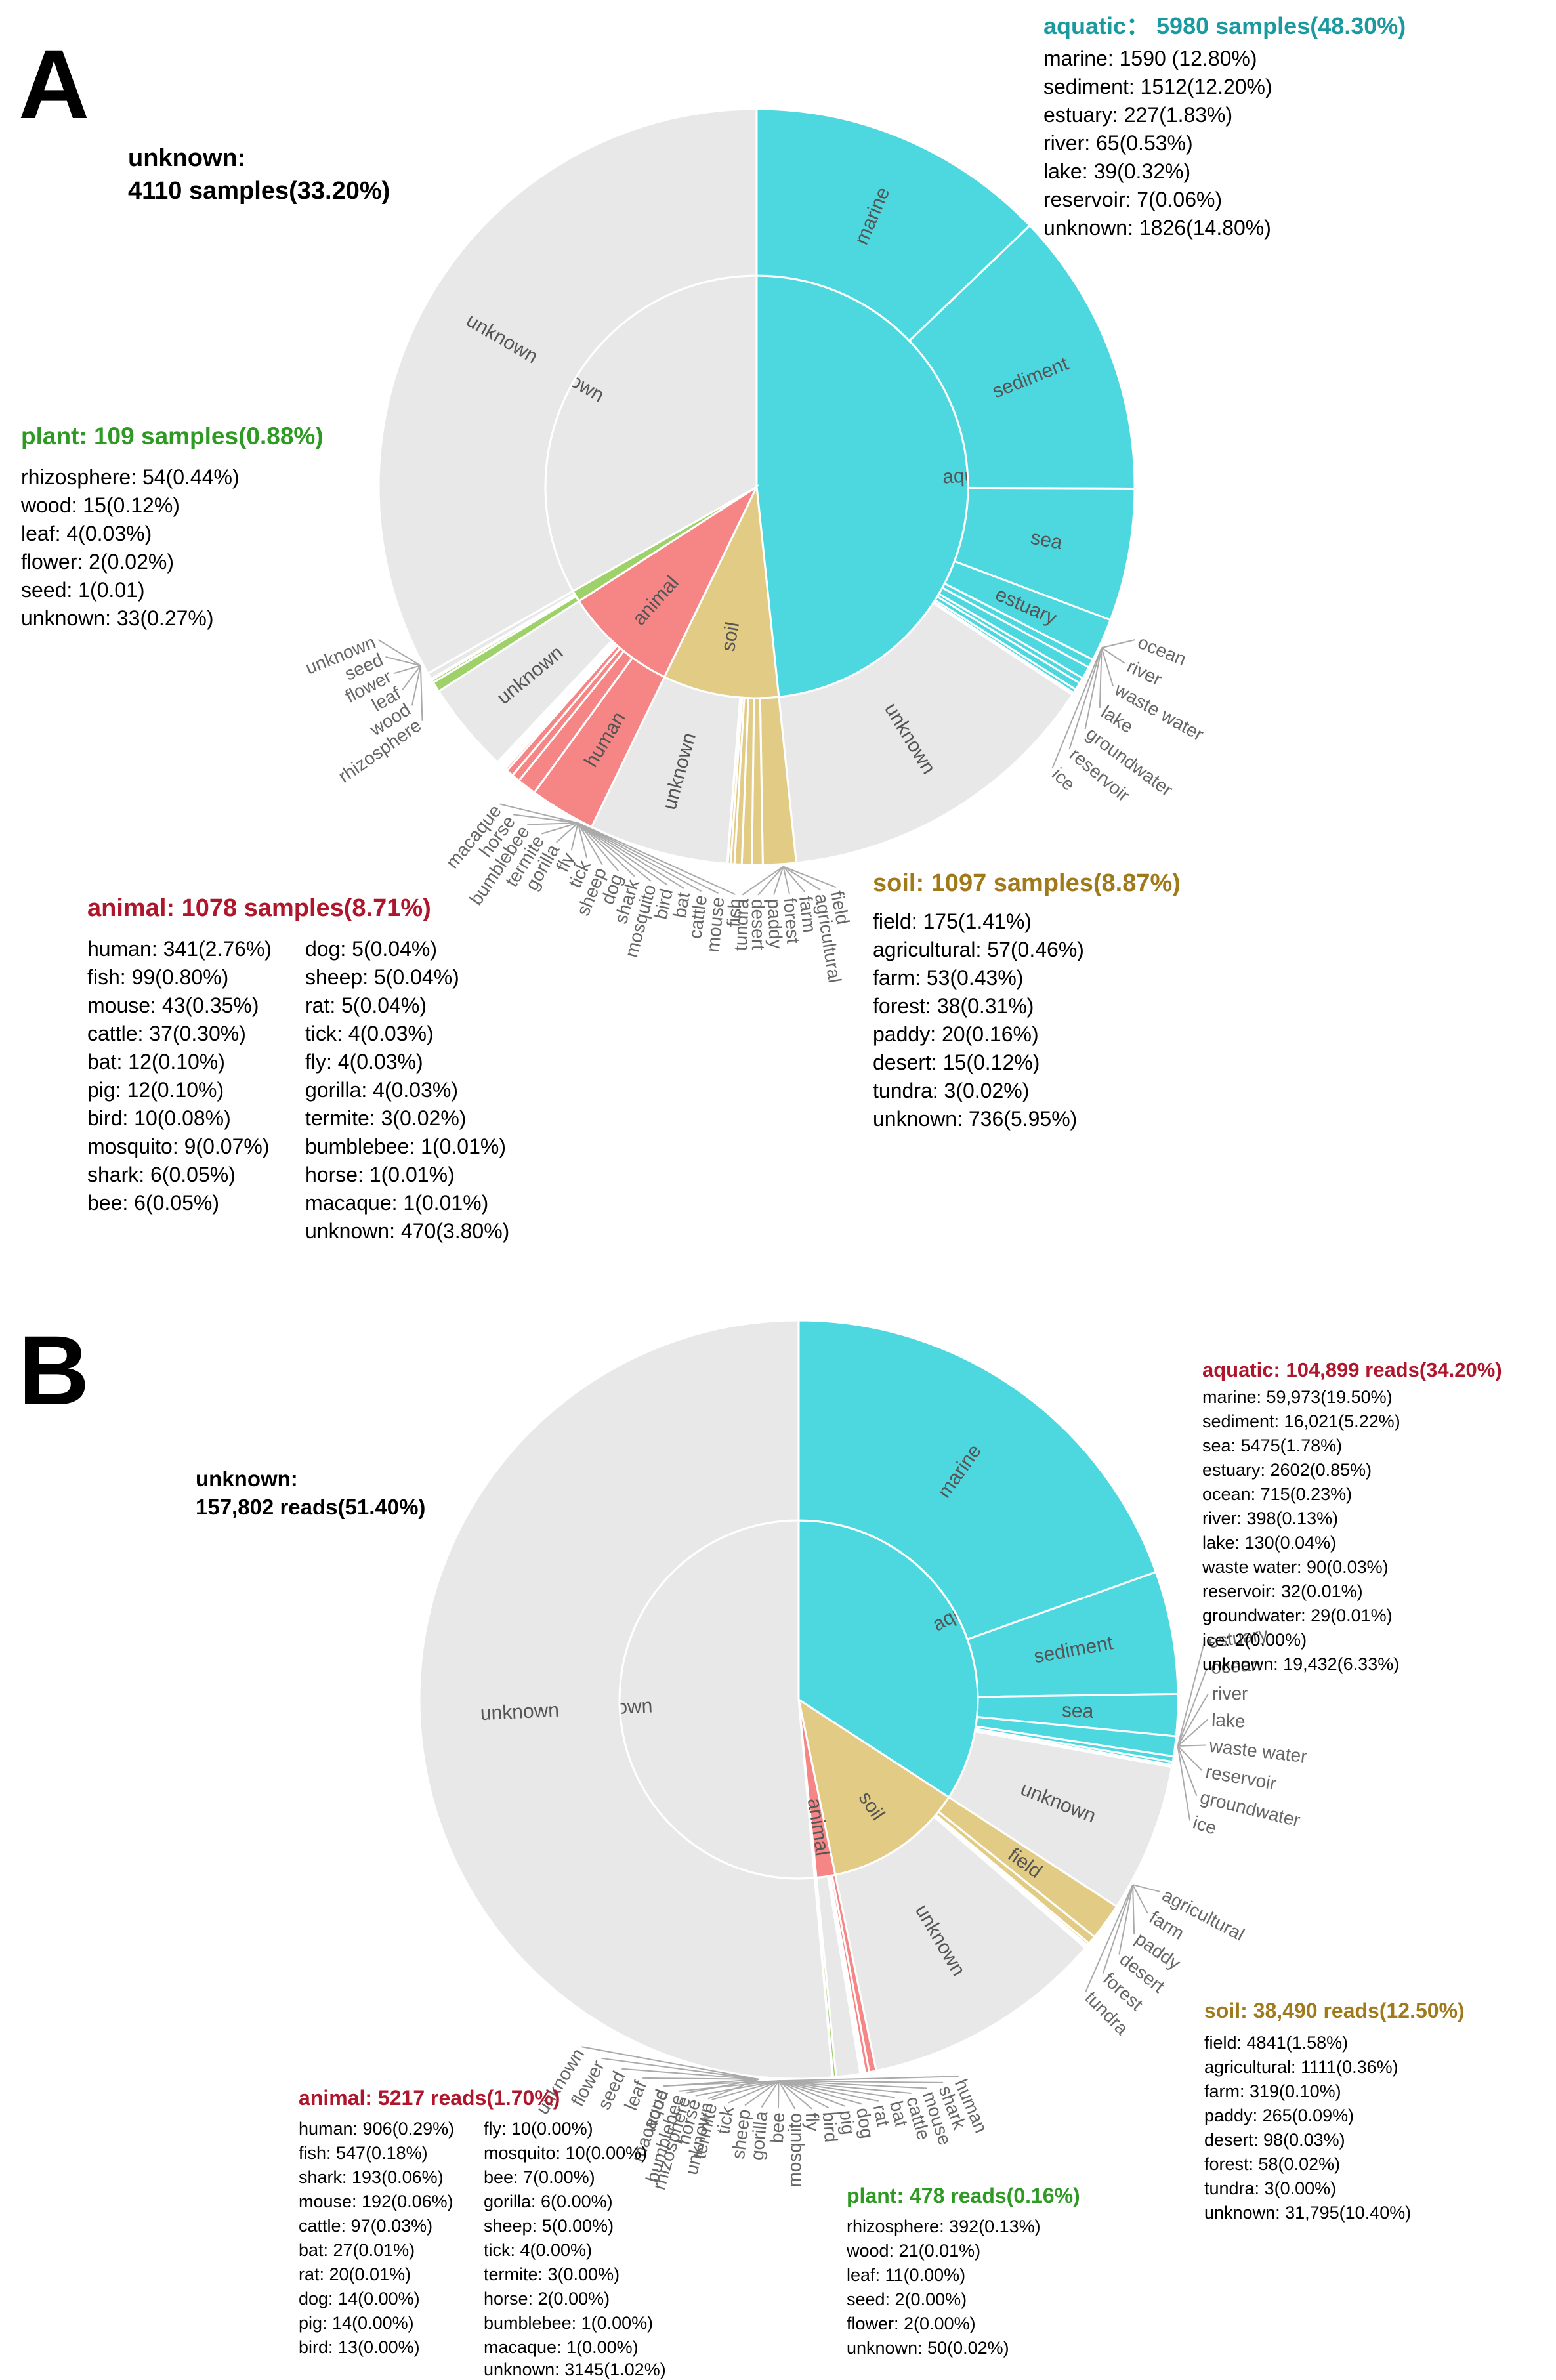  Describe the element at coordinates (376, 2129) in the screenshot. I see `legend-b-animal-item: human: 906(0.29%)` at that location.